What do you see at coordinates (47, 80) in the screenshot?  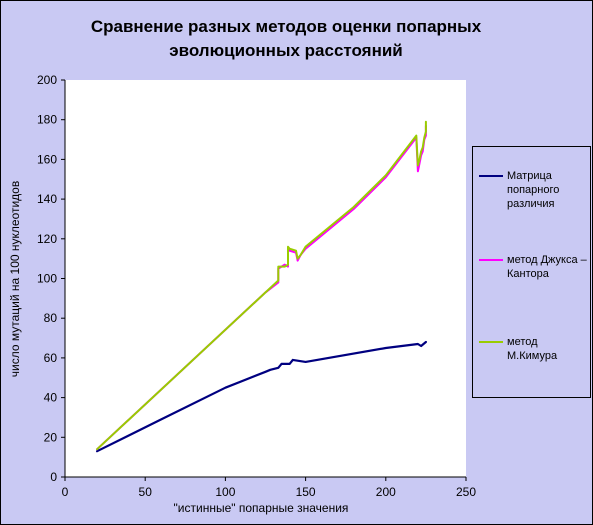 I see `y-tick-label: 200` at bounding box center [47, 80].